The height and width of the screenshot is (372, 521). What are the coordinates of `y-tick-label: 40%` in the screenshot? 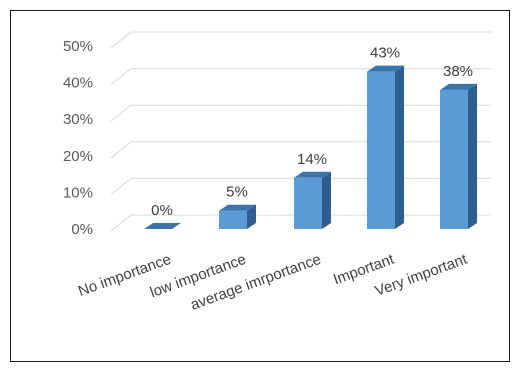 It's located at (78, 83).